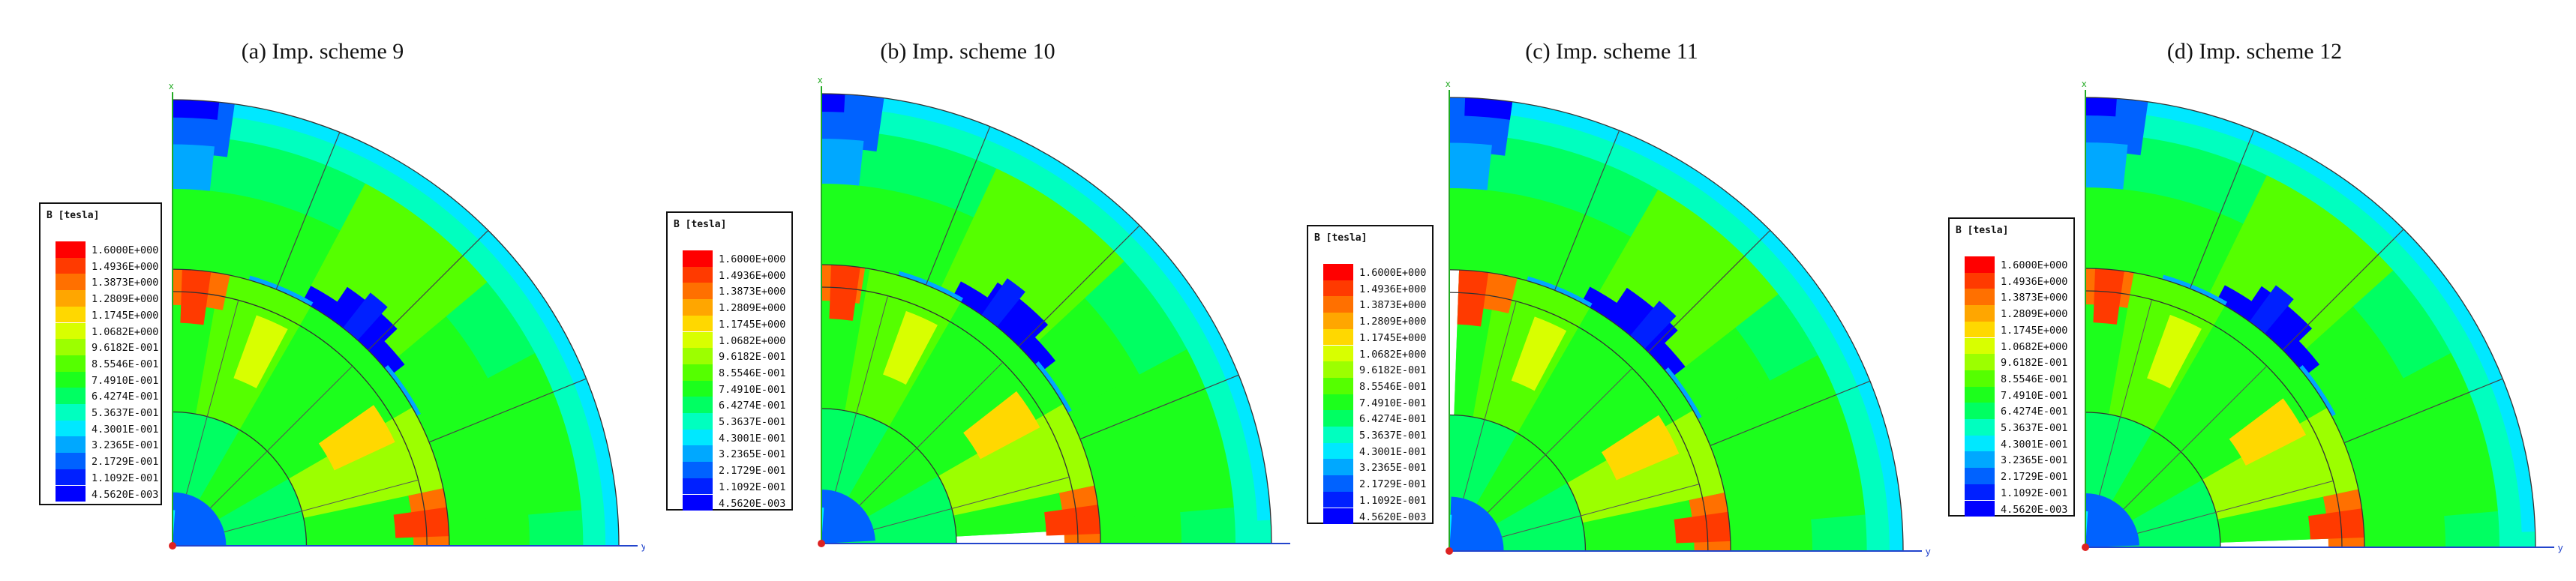 This screenshot has width=2576, height=581. What do you see at coordinates (125, 283) in the screenshot?
I see `legend-value: 1.3873E+000` at bounding box center [125, 283].